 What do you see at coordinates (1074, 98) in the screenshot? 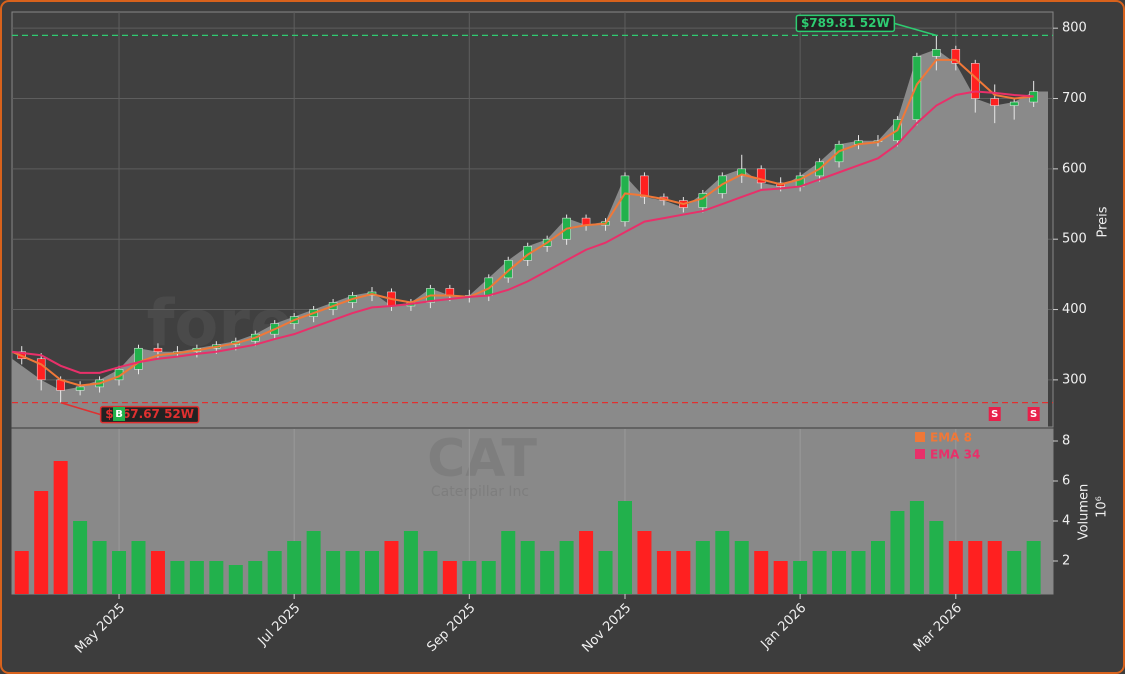
I see `y-tick-label: 700` at bounding box center [1074, 98].